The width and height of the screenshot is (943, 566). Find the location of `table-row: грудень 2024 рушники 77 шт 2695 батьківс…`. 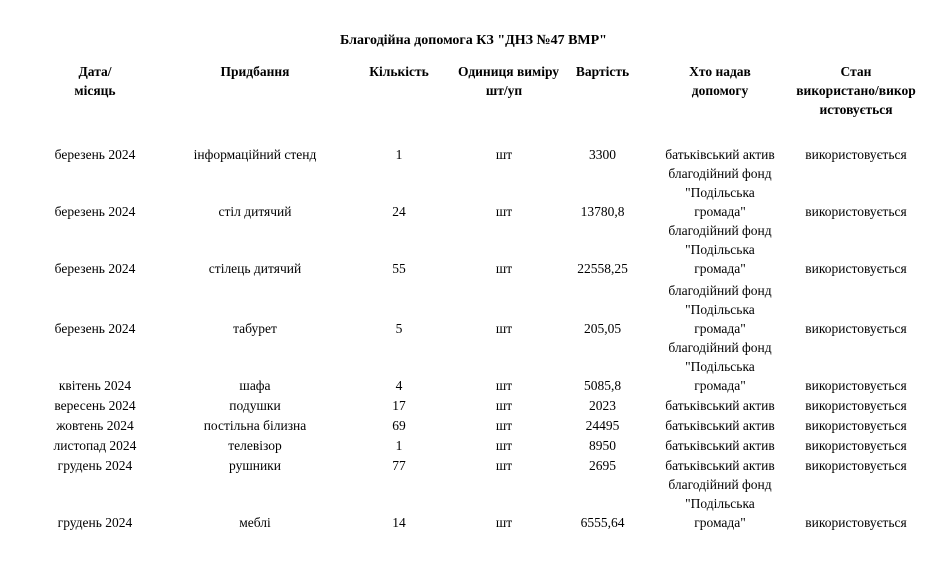

table-row: грудень 2024 рушники 77 шт 2695 батьківс… is located at coordinates (473, 465).